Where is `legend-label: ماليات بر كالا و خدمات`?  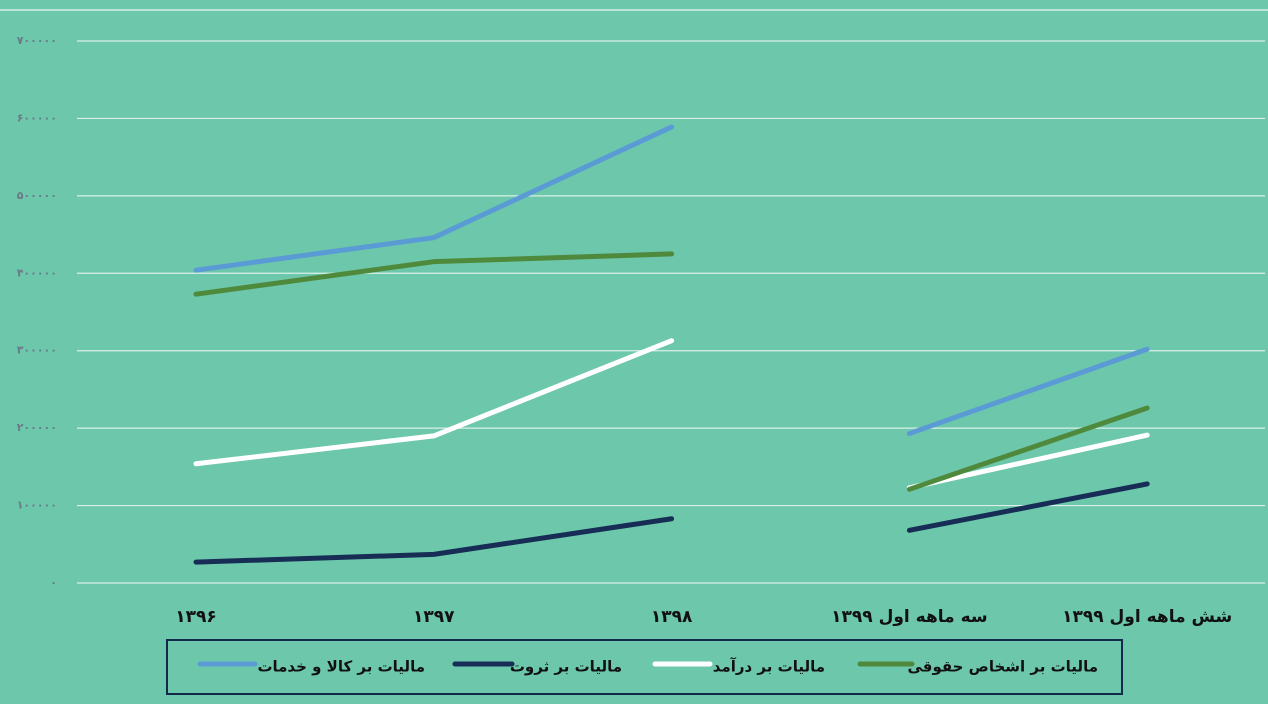 legend-label: ماليات بر كالا و خدمات is located at coordinates (341, 667).